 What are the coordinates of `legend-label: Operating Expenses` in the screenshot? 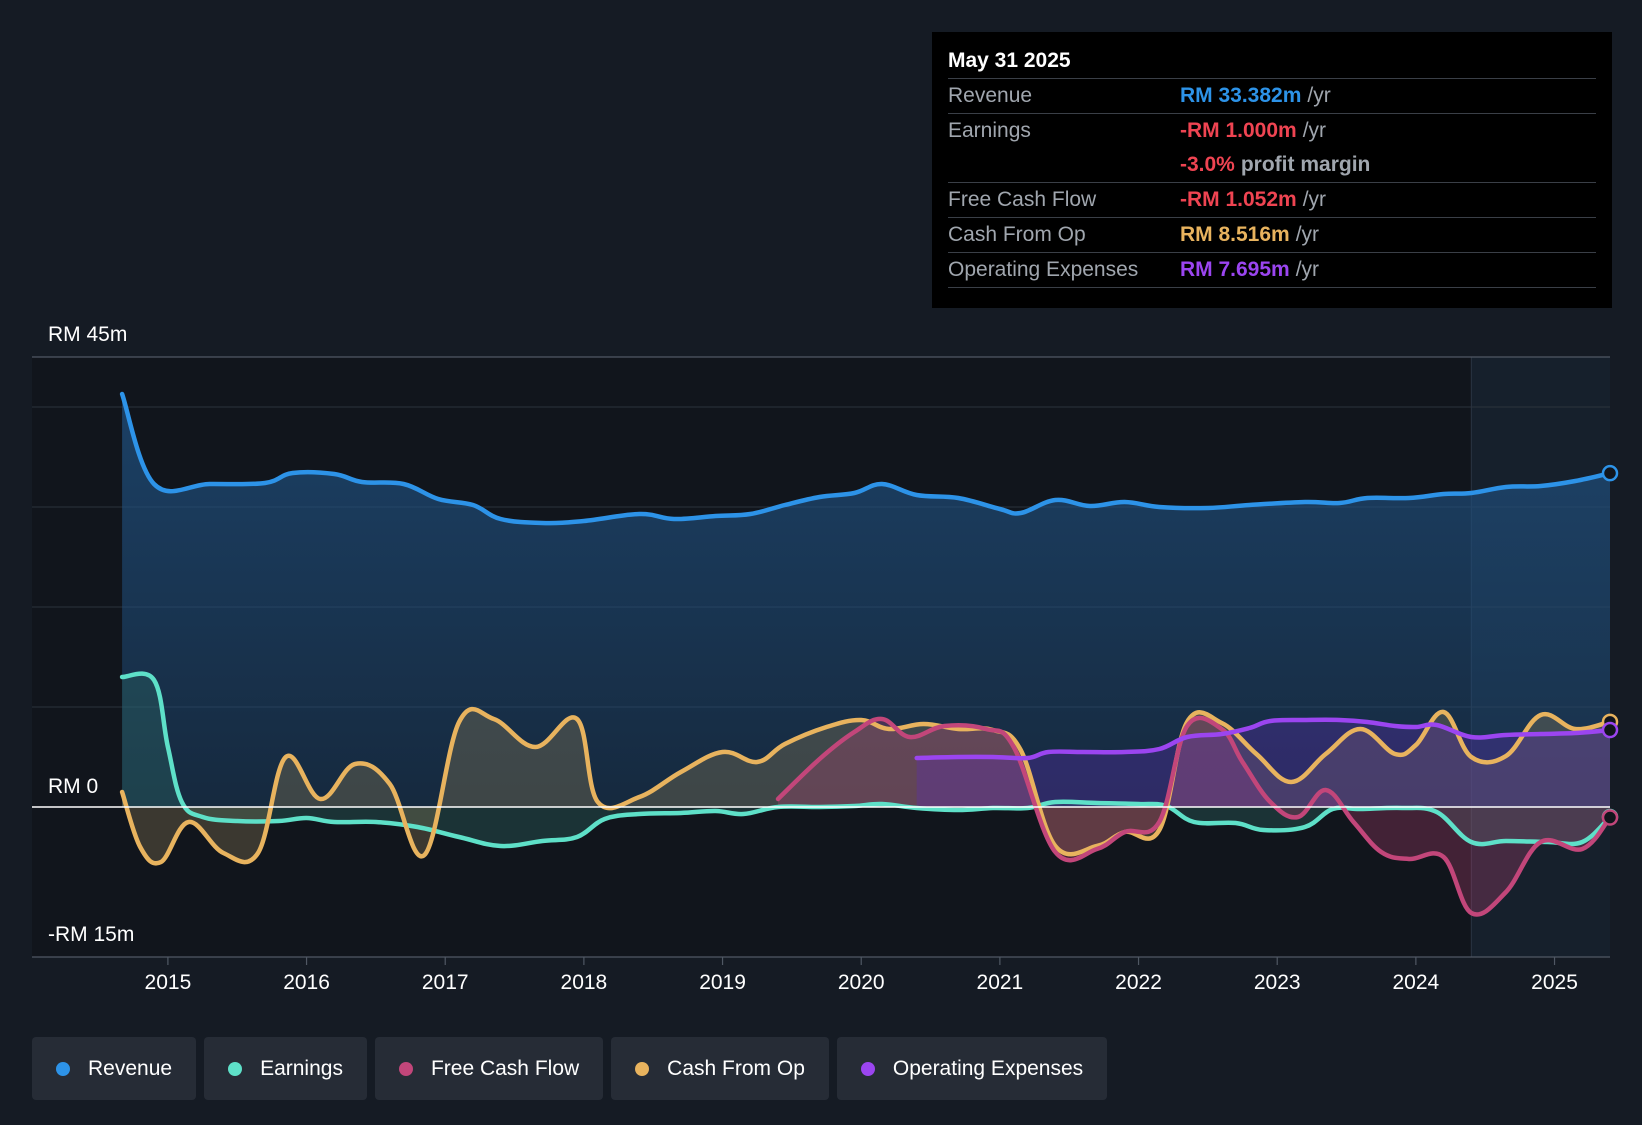 It's located at (988, 1068).